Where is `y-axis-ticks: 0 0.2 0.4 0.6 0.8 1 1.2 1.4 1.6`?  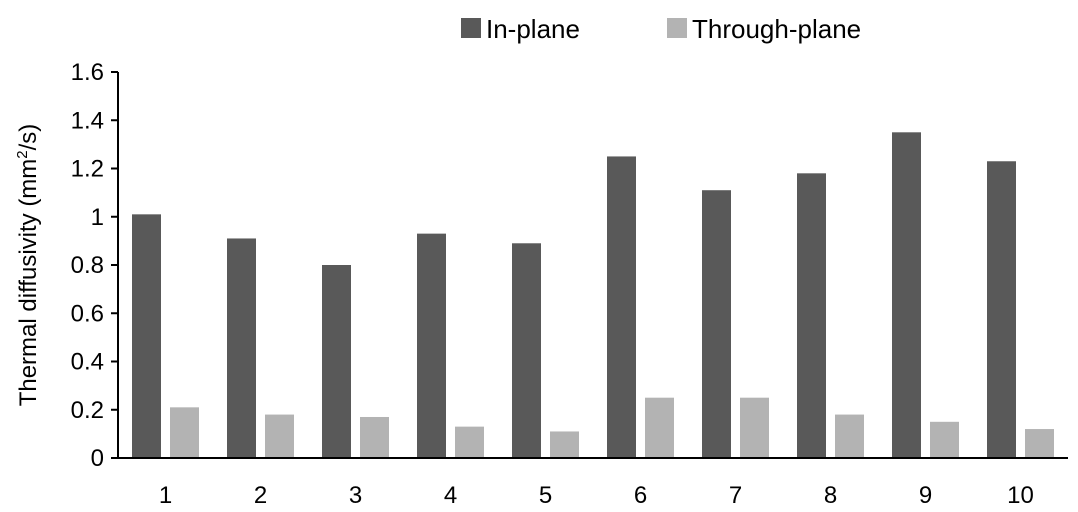
y-axis-ticks: 0 0.2 0.4 0.6 0.8 1 1.2 1.4 1.6 is located at coordinates (94, 265).